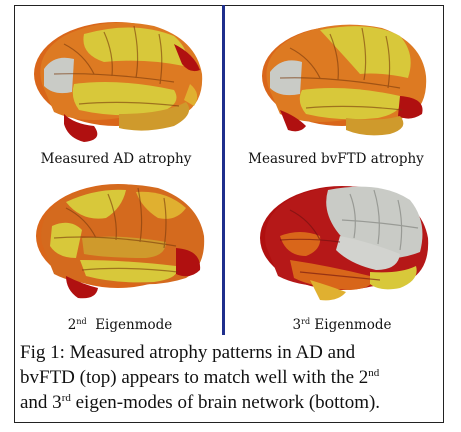  I want to click on label-ad: Measured AD atrophy, so click(116, 159).